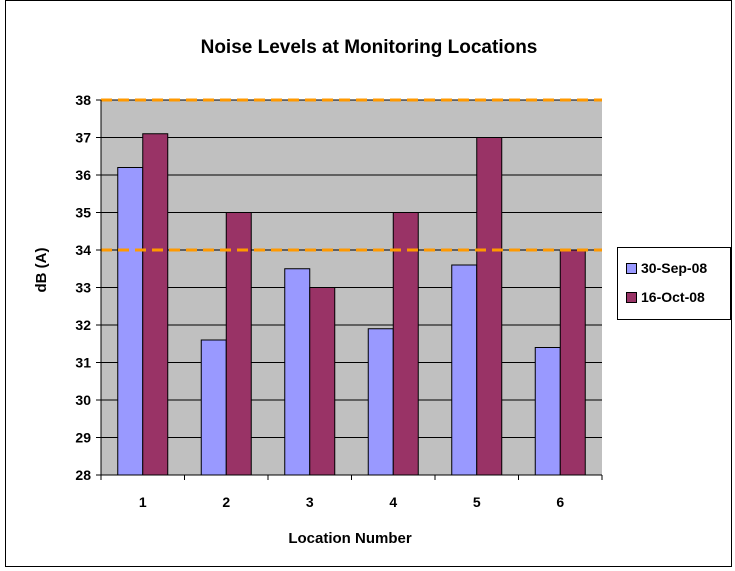 The height and width of the screenshot is (571, 735). What do you see at coordinates (297, 372) in the screenshot?
I see `bar-series1-loc3` at bounding box center [297, 372].